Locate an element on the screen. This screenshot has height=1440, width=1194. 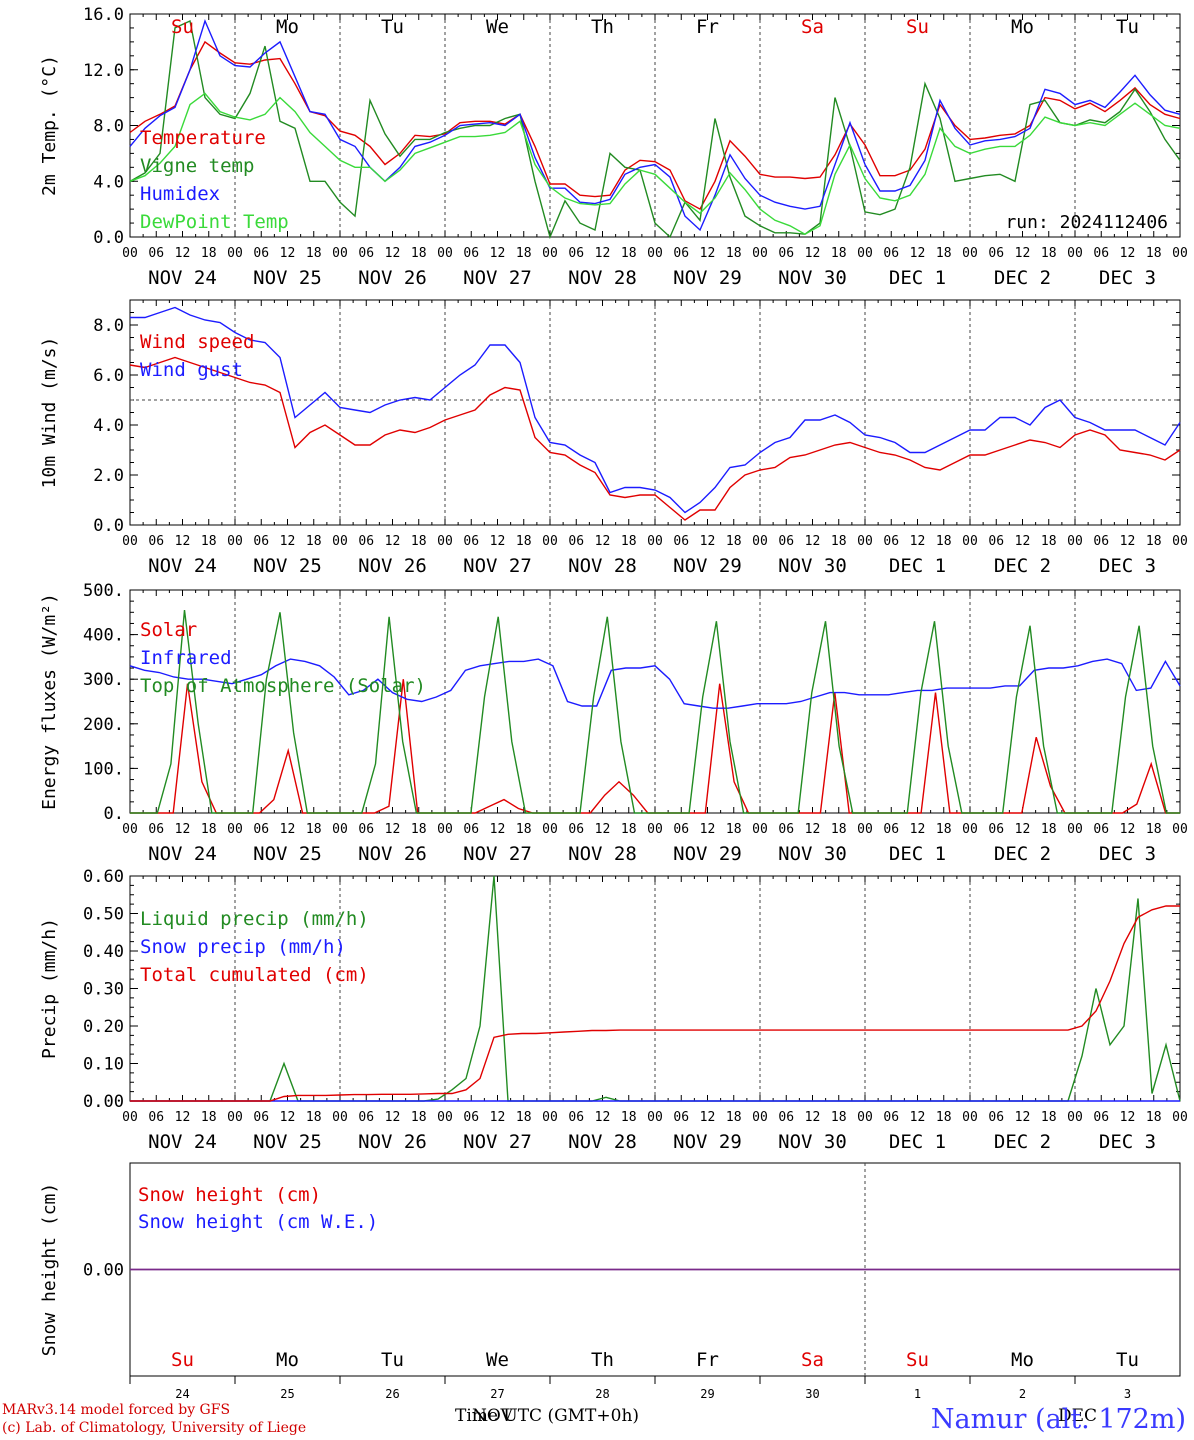
series-line-vigne-temp is located at coordinates (655, 129).